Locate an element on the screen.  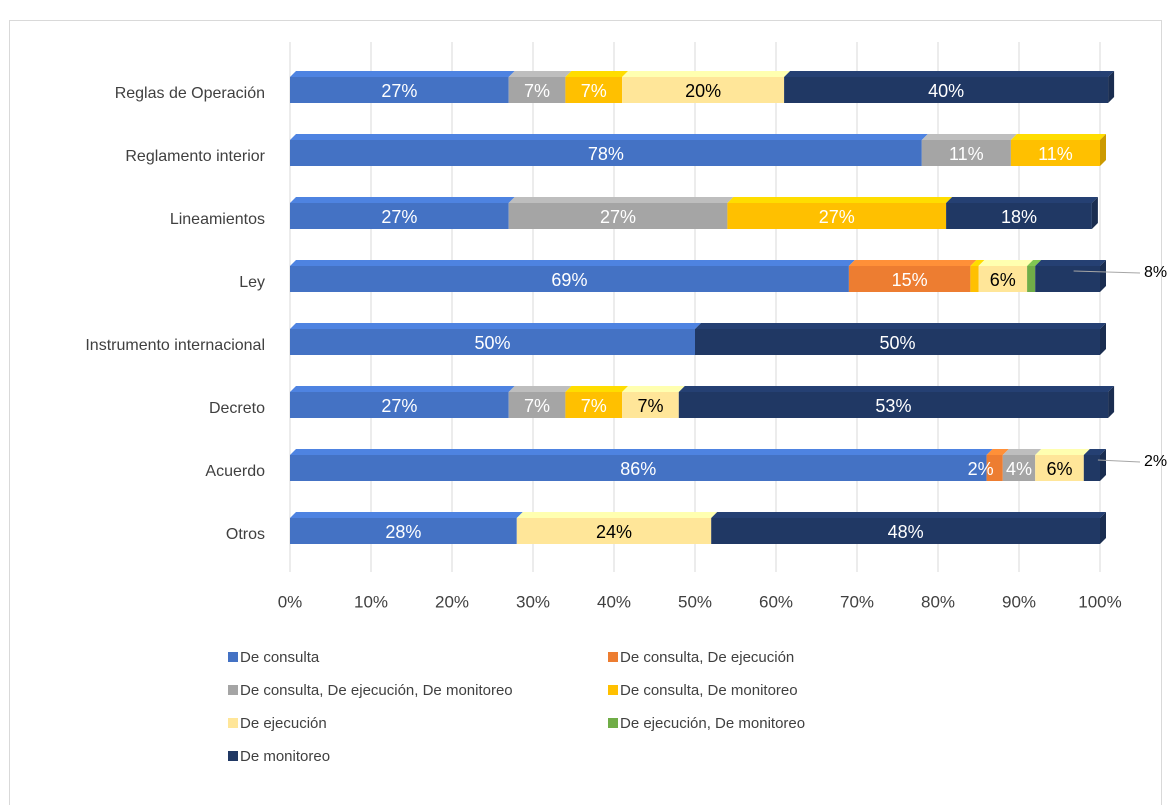
legend-label: De consulta, De monitoreo is located at coordinates (709, 690).